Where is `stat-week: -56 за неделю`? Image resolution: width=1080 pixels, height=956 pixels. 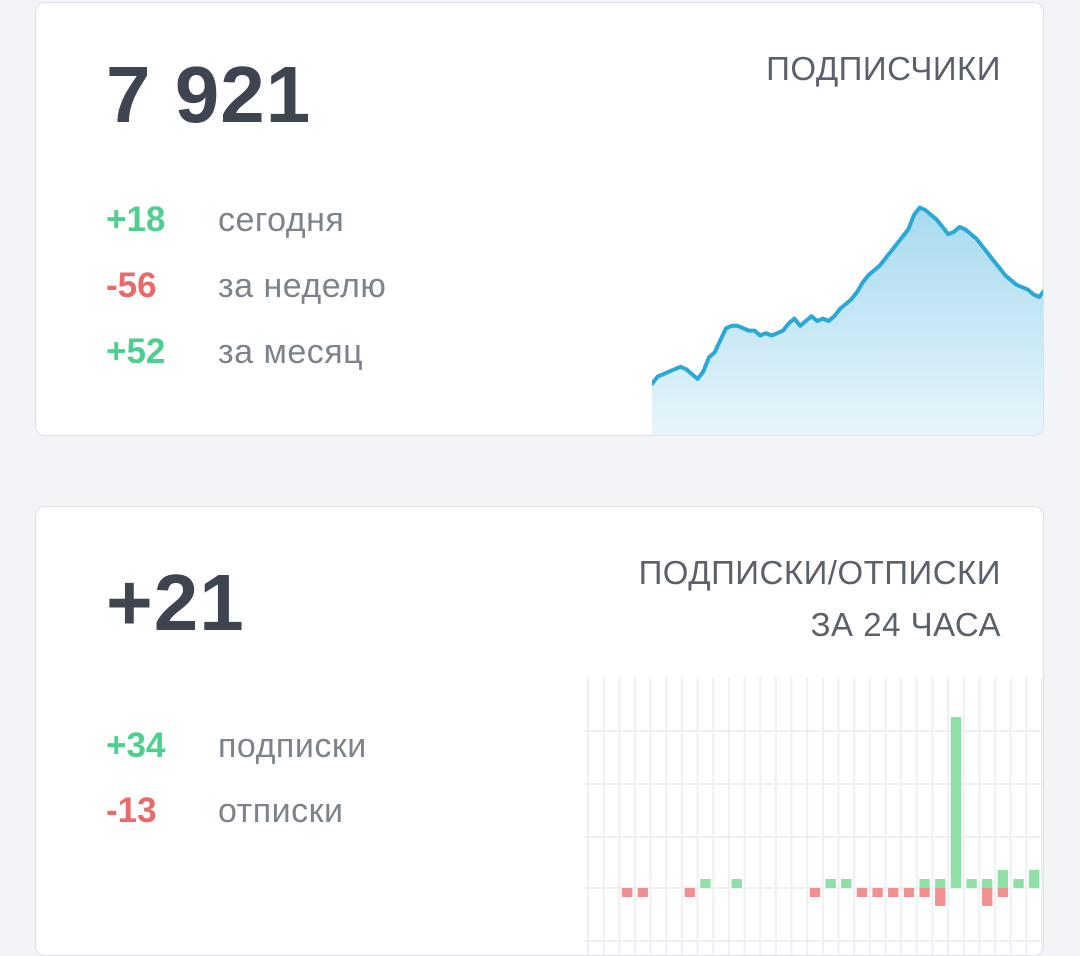 stat-week: -56 за неделю is located at coordinates (246, 286).